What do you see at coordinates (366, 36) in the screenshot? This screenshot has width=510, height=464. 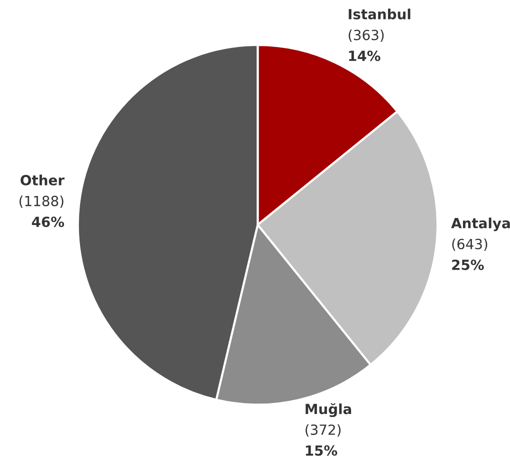 I see `data-label: (363)` at bounding box center [366, 36].